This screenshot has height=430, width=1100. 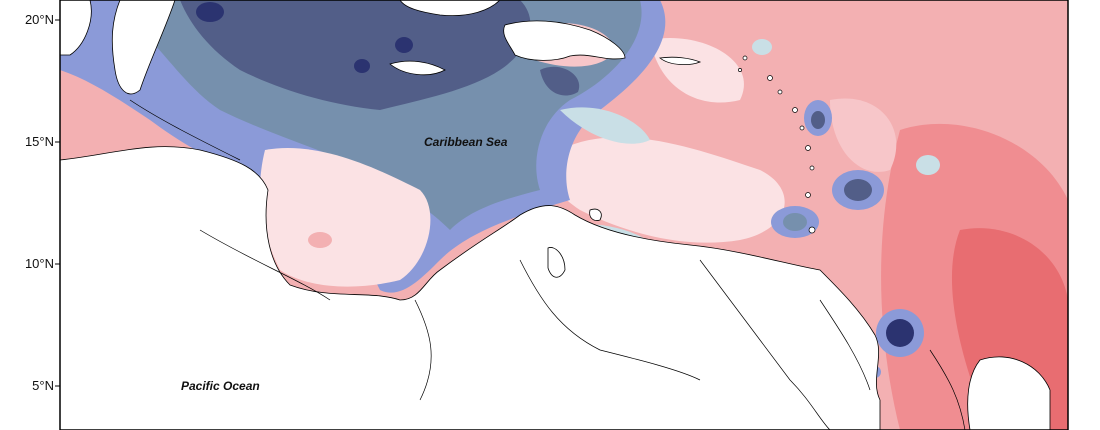 What do you see at coordinates (466, 142) in the screenshot?
I see `caribbean-sea-label: Caribbean Sea` at bounding box center [466, 142].